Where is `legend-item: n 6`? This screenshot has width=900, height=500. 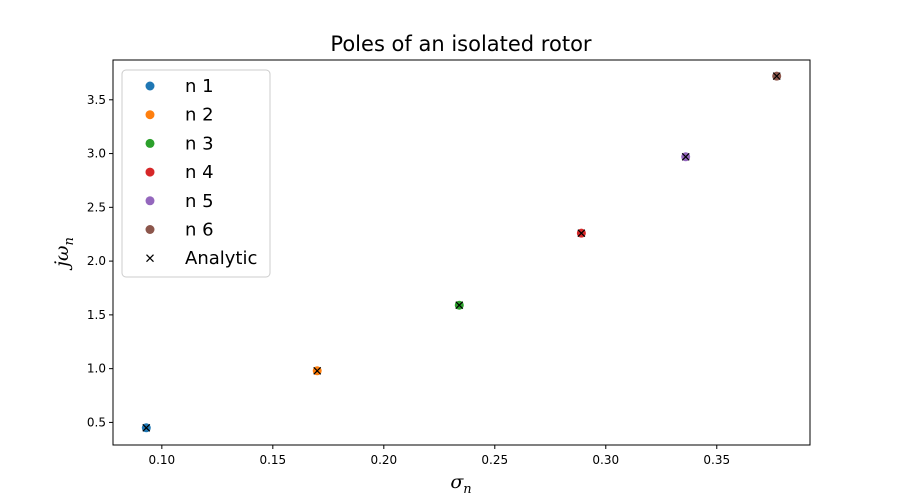
legend-item: n 6 is located at coordinates (179, 230).